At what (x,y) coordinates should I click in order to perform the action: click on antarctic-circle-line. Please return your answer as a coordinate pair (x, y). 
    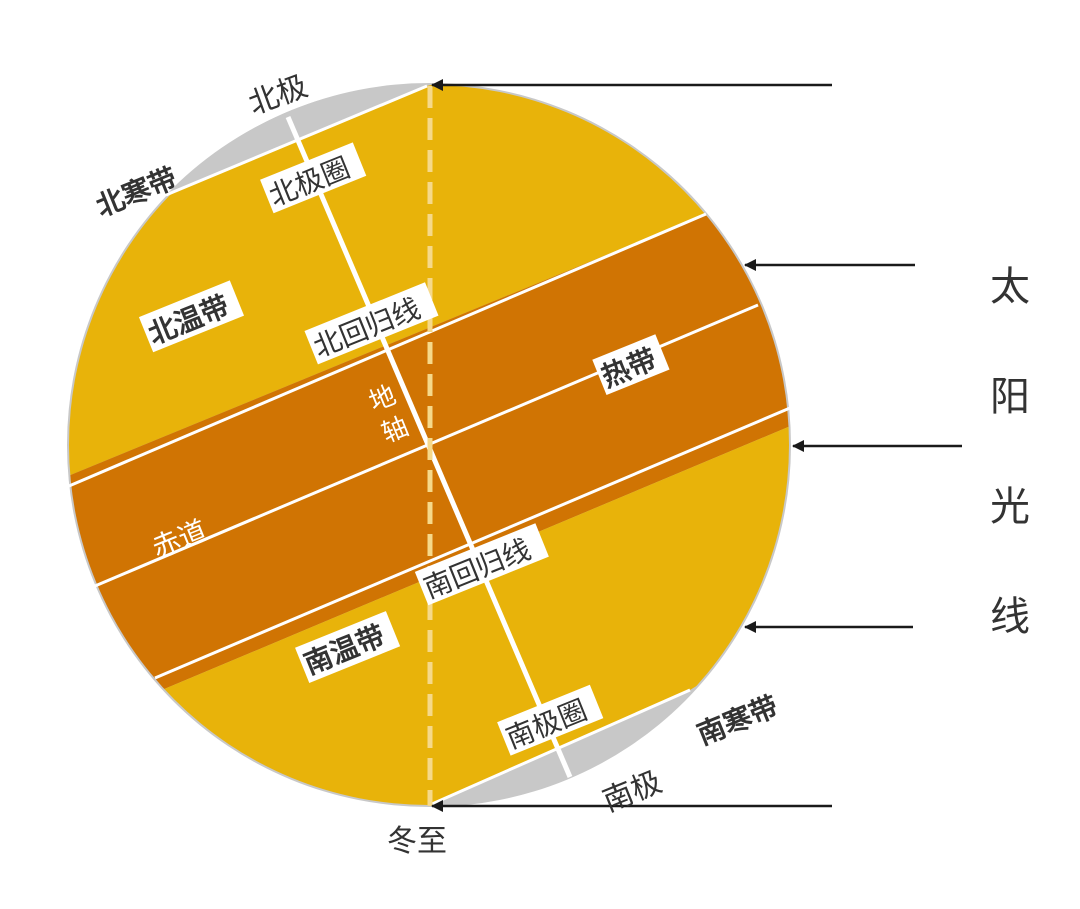
    Looking at the image, I should click on (561, 747).